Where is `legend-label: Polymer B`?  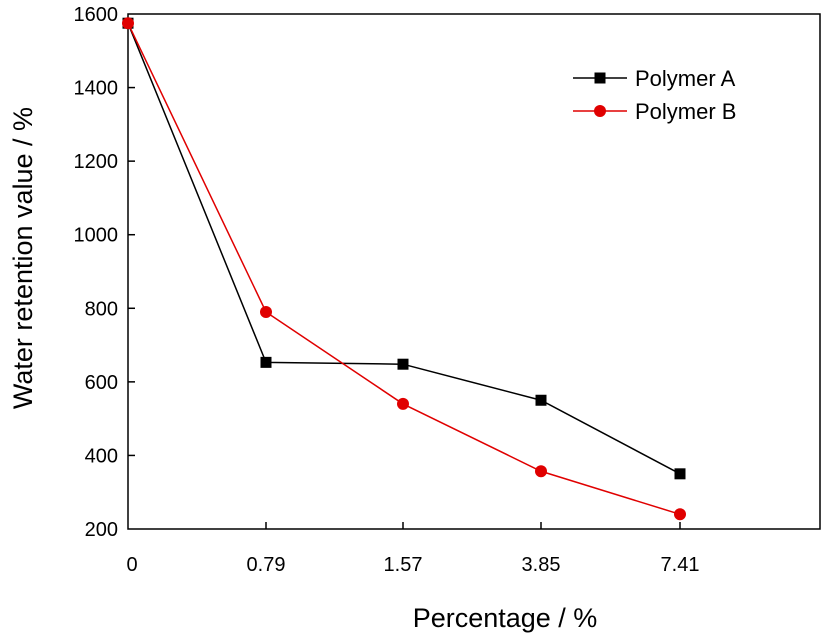 legend-label: Polymer B is located at coordinates (685, 111).